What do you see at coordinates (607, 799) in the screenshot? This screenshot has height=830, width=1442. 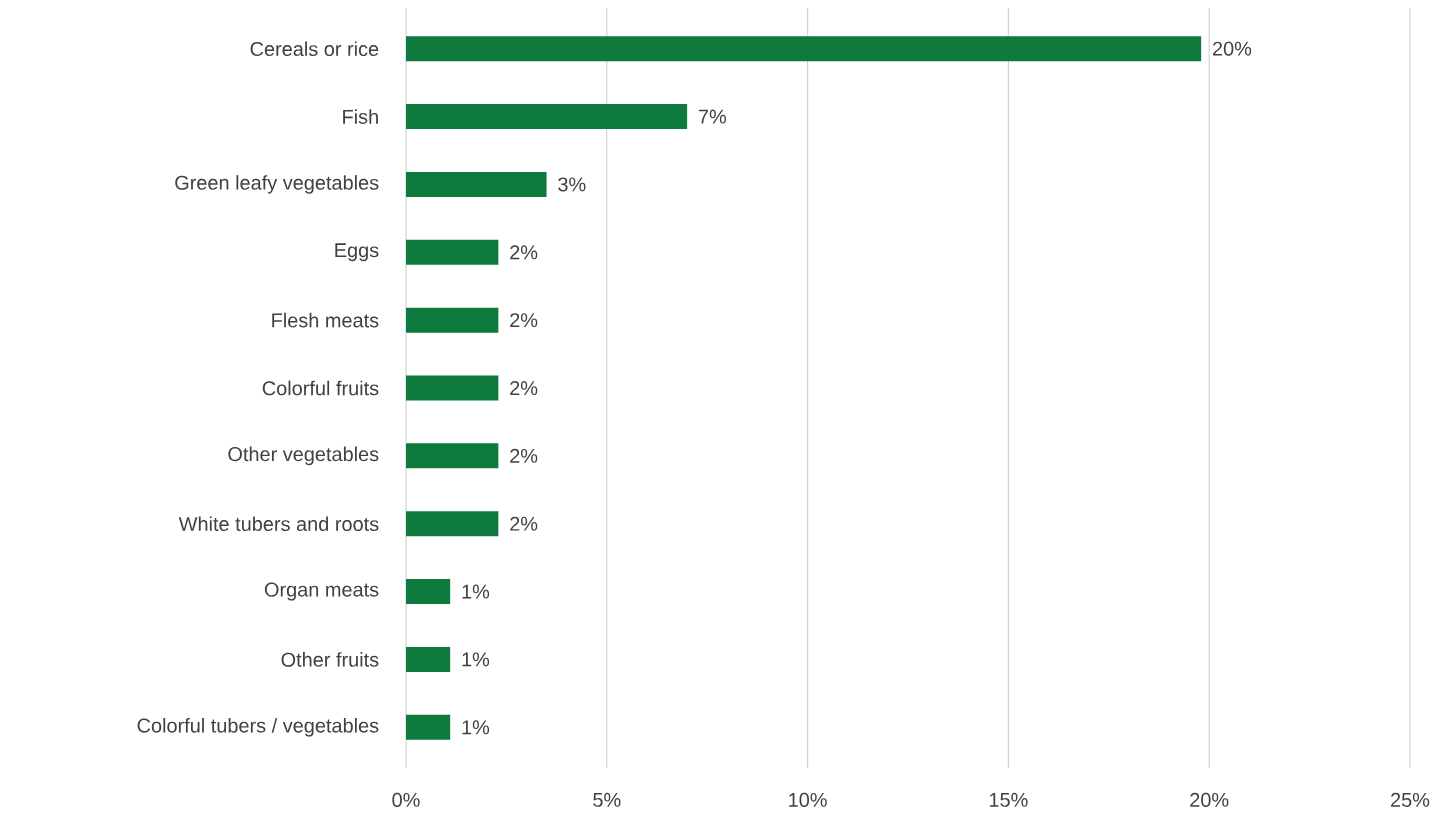 I see `x-tick-label: 5%` at bounding box center [607, 799].